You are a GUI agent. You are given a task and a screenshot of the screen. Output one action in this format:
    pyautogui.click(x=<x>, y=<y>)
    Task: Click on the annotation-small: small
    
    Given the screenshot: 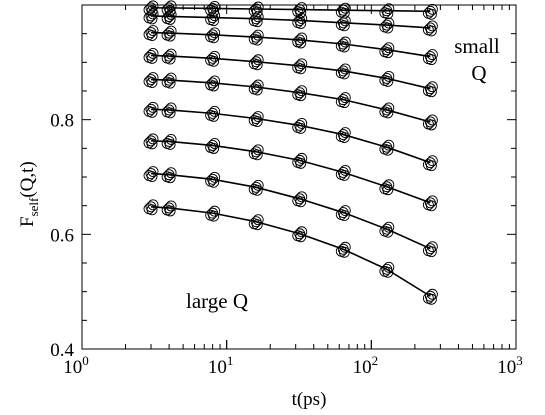 What is the action you would take?
    pyautogui.click(x=477, y=46)
    